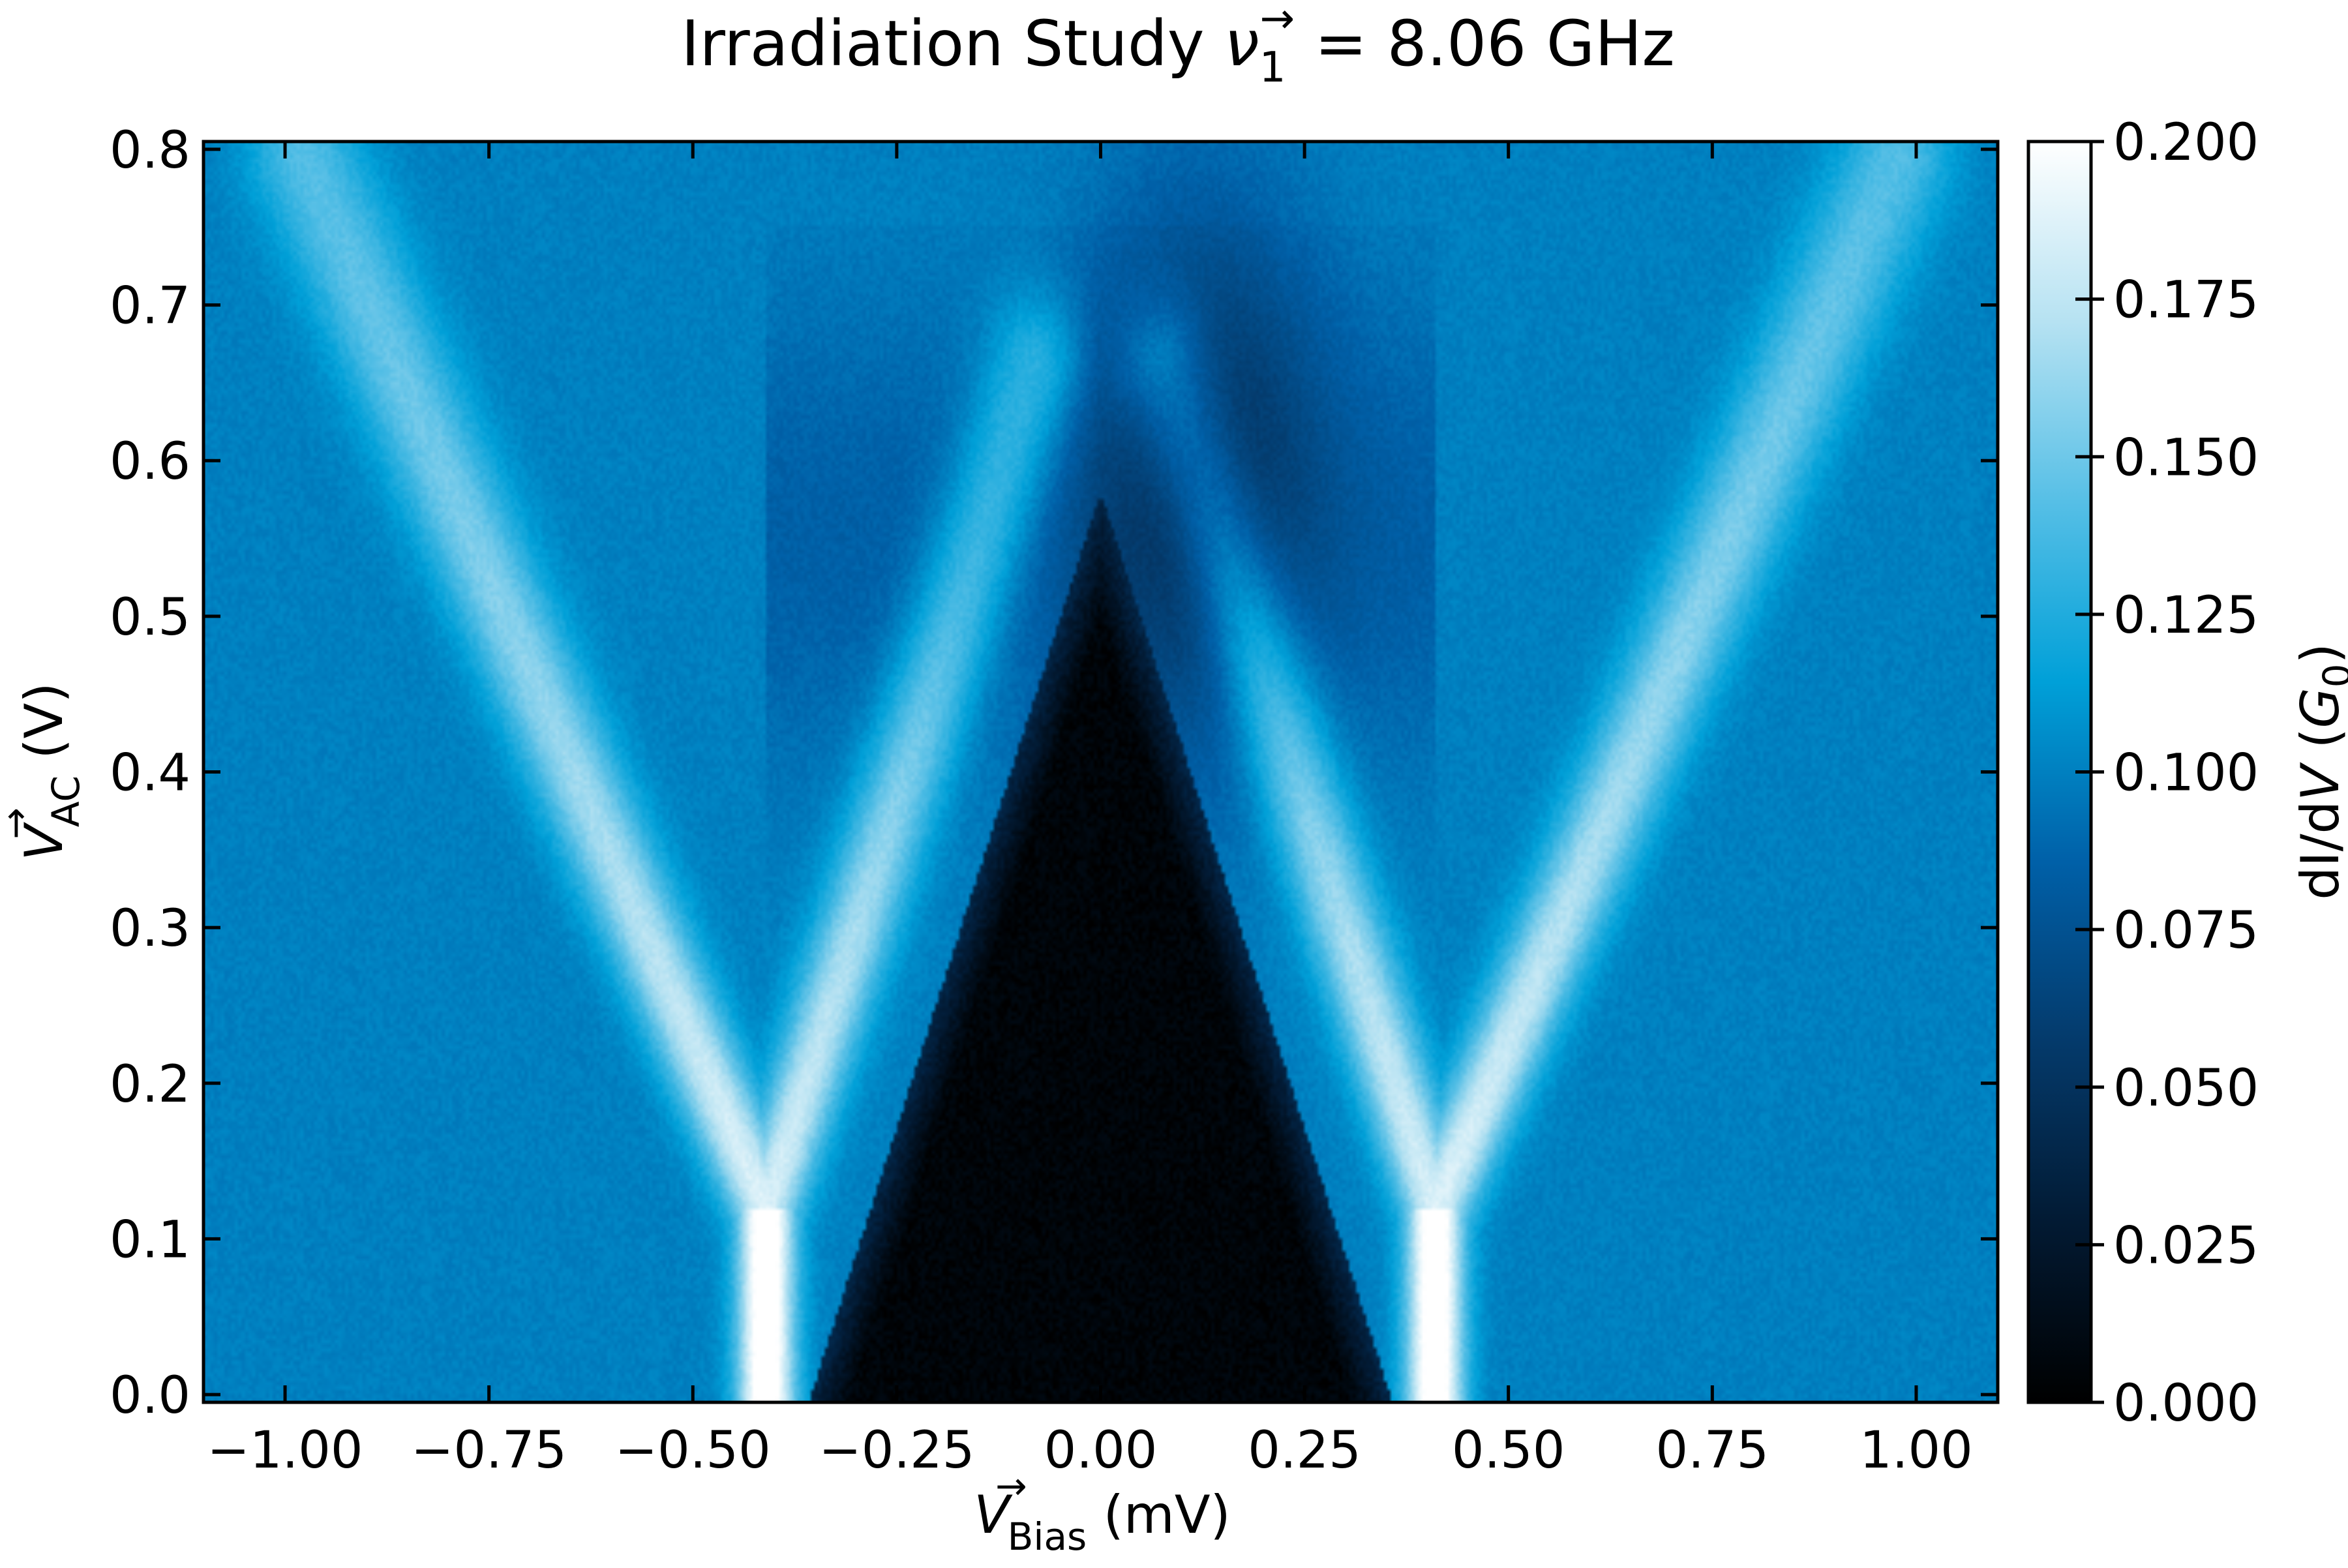 The image size is (2348, 1568). Describe the element at coordinates (2186, 615) in the screenshot. I see `colorbar-tick-label: 0.125` at that location.